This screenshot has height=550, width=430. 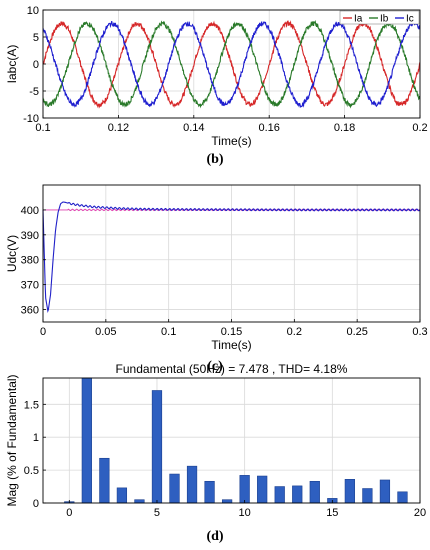 I want to click on x-tick-label: 20, so click(x=420, y=513).